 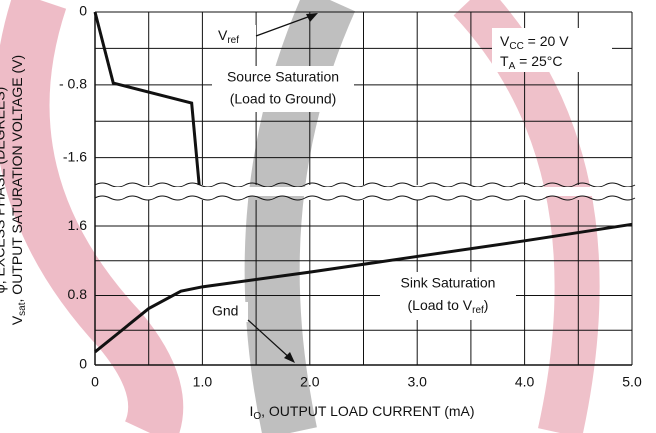 I want to click on condition-main: T, so click(x=504, y=61).